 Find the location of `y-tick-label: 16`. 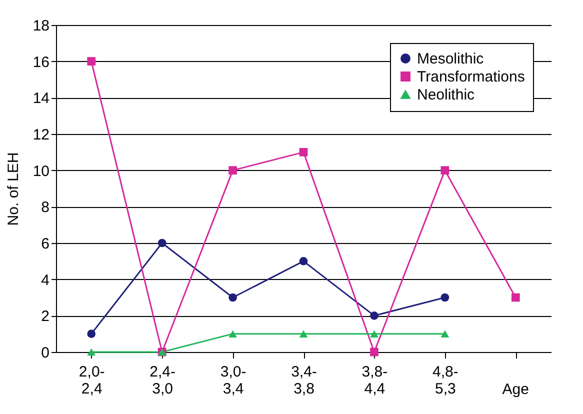

y-tick-label: 16 is located at coordinates (41, 62).